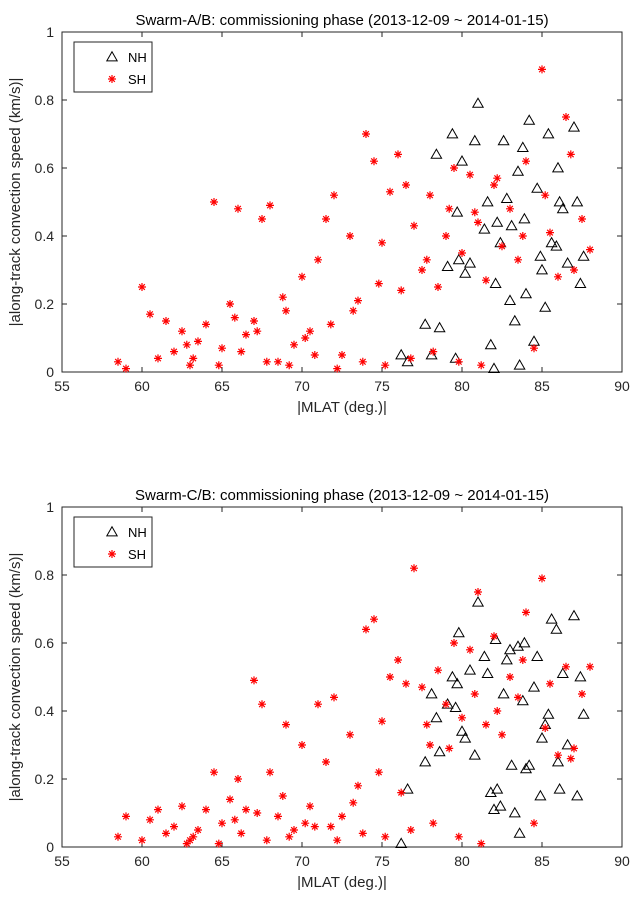  What do you see at coordinates (342, 882) in the screenshot?
I see `x-axis-label: |MLAT (deg.)|` at bounding box center [342, 882].